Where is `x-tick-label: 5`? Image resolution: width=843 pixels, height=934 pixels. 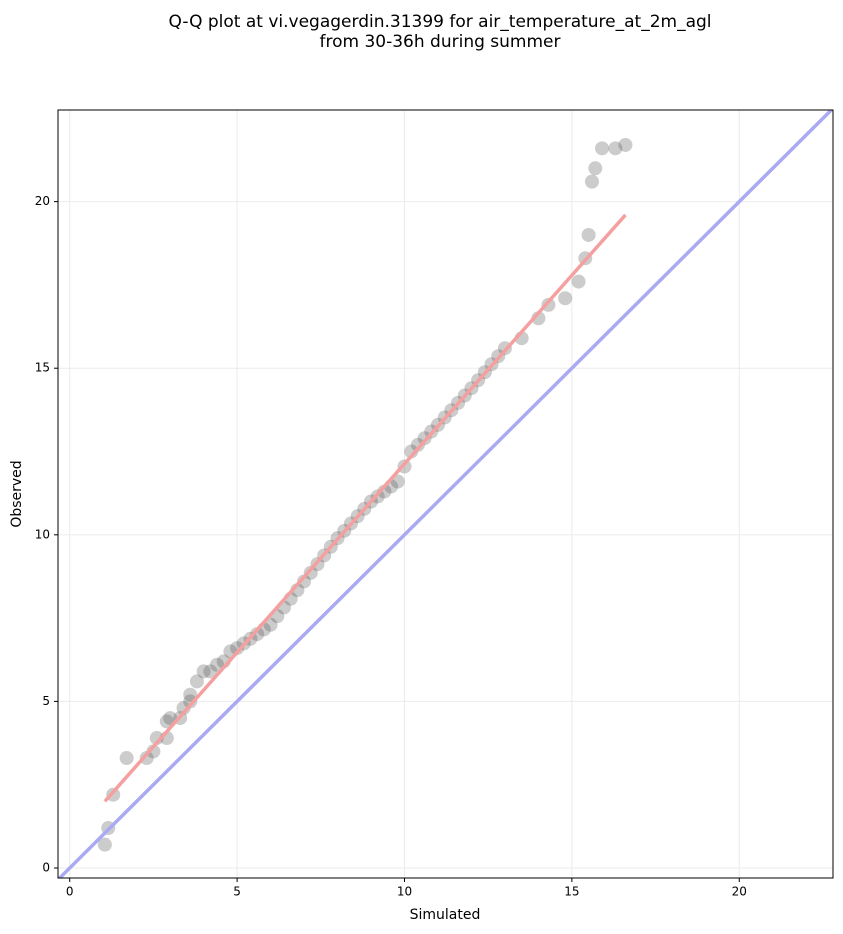
x-tick-label: 5 is located at coordinates (237, 892).